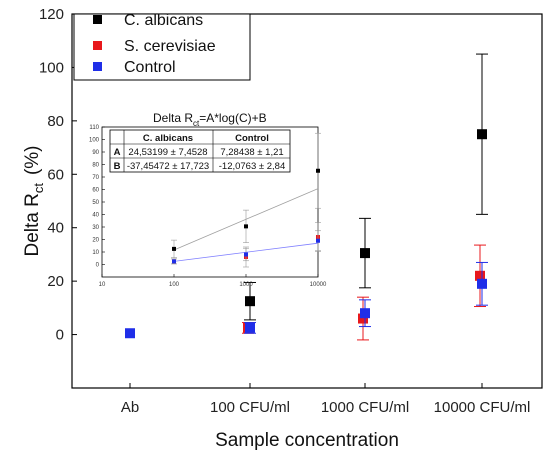 The width and height of the screenshot is (550, 458). I want to click on inset-x-tick-label: 10, so click(102, 285).